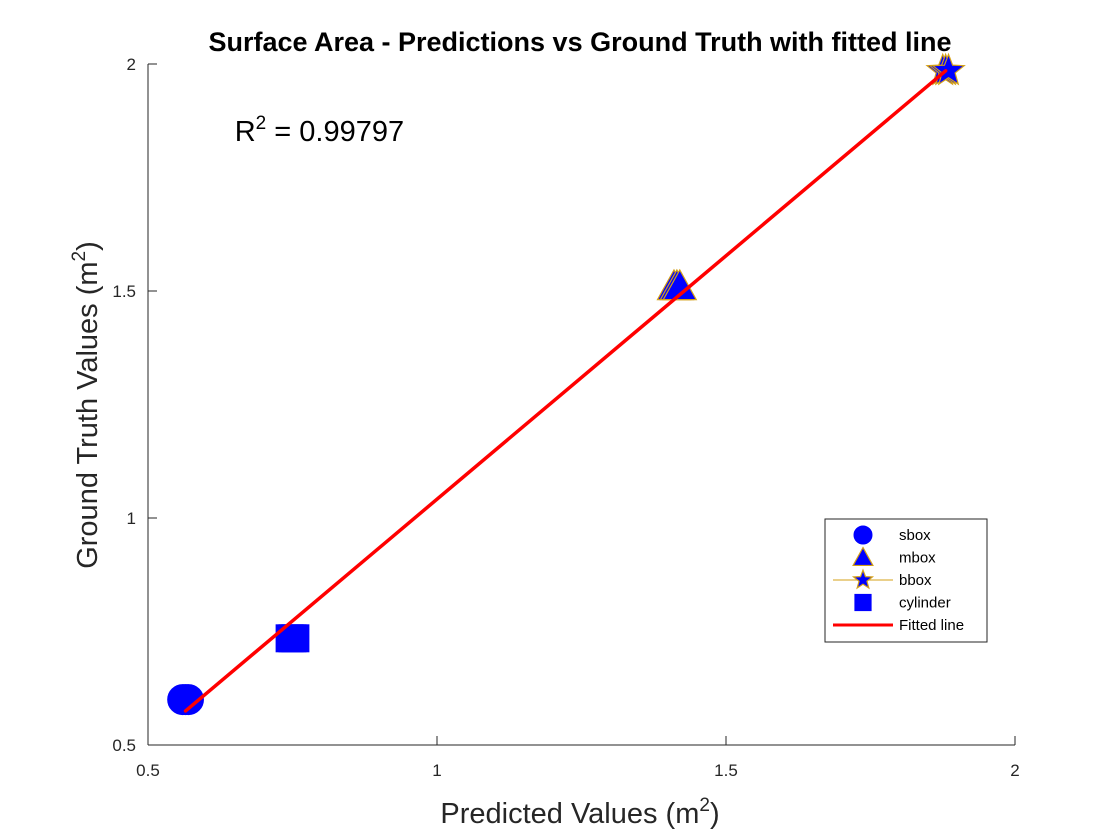  I want to click on x-axis-label-end: ), so click(715, 814).